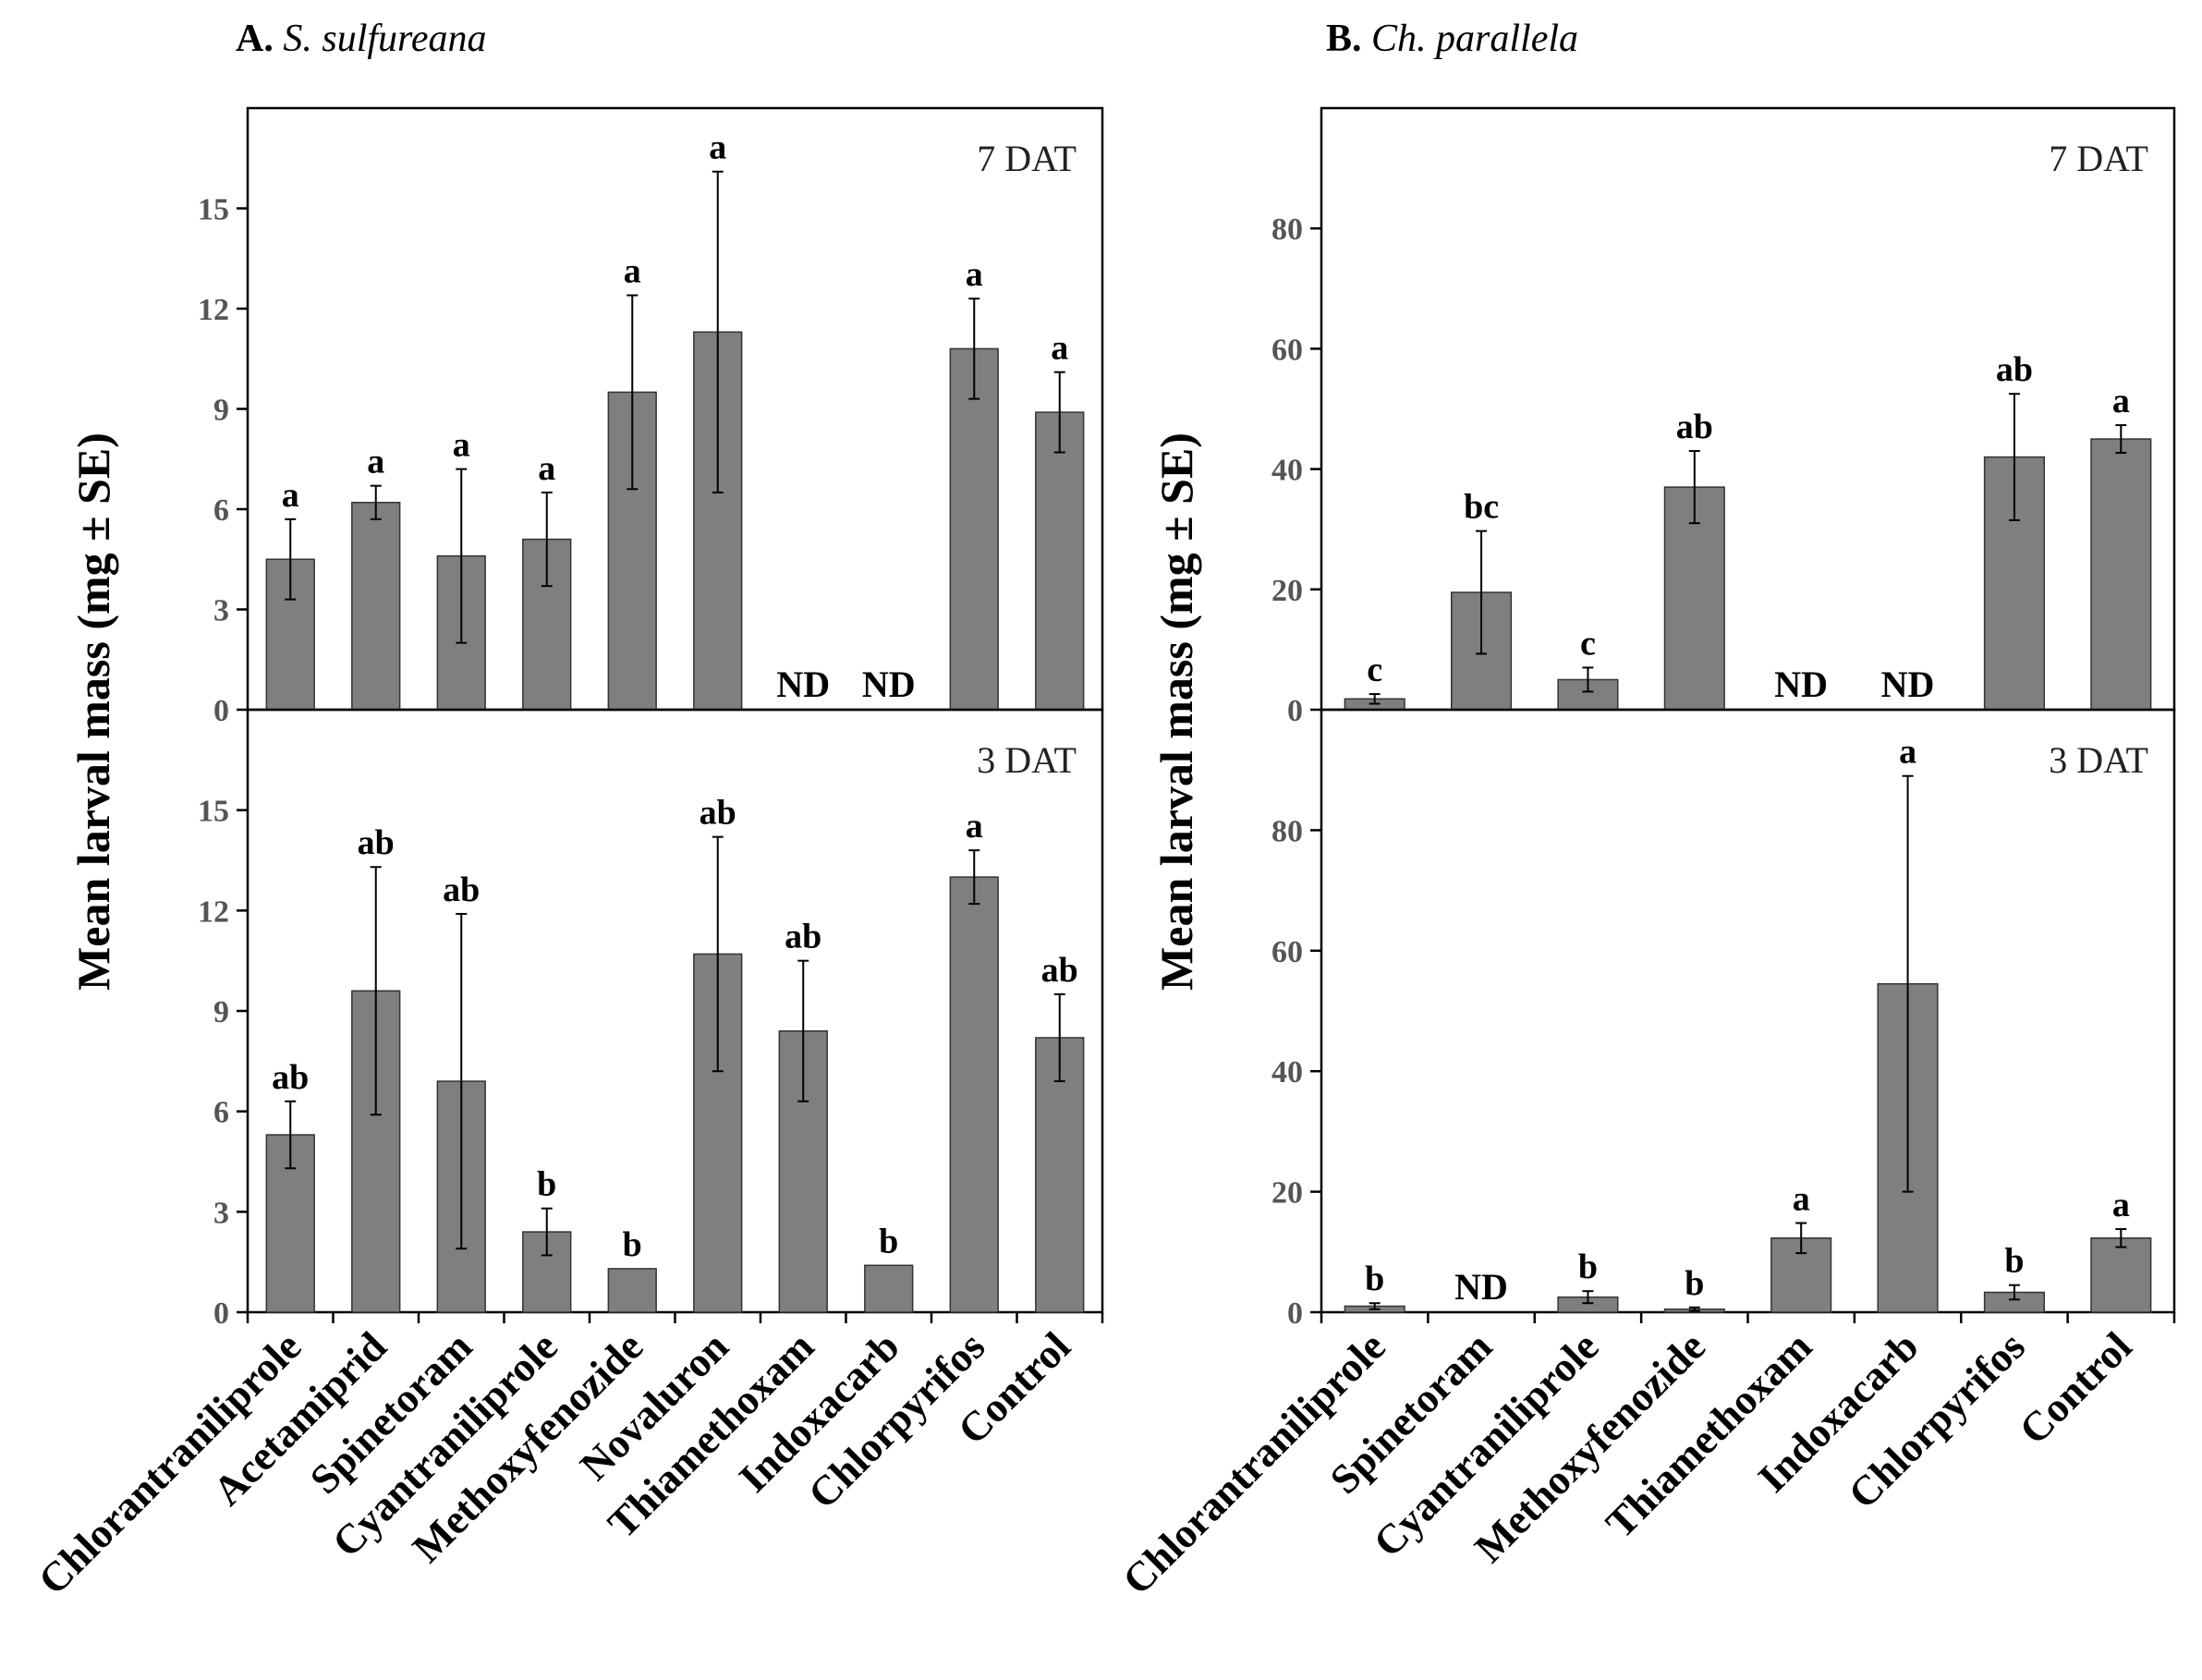 This screenshot has height=1680, width=2202. I want to click on panel-a-y-axis-label: Mean larval mass (mg ± SE), so click(93, 711).